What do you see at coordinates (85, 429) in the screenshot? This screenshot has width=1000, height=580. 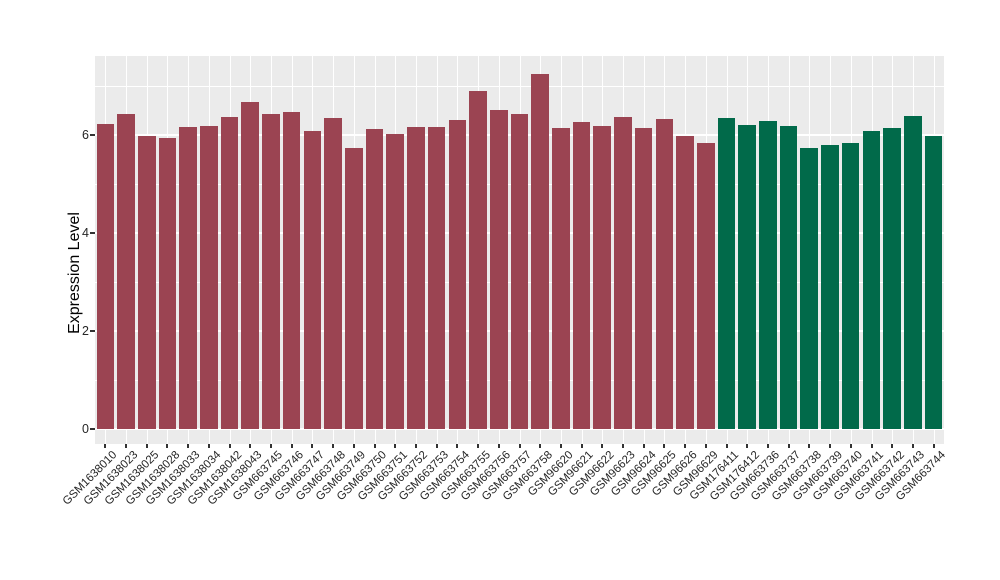 I see `y-tick-label: 0` at bounding box center [85, 429].